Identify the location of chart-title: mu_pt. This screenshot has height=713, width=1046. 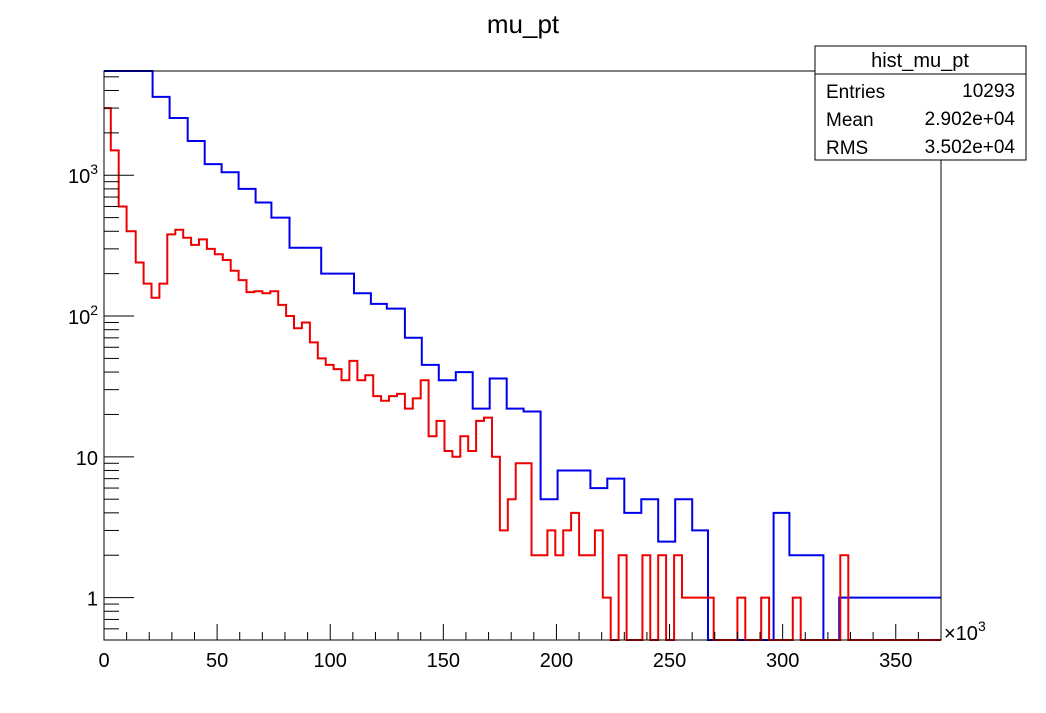
(523, 24).